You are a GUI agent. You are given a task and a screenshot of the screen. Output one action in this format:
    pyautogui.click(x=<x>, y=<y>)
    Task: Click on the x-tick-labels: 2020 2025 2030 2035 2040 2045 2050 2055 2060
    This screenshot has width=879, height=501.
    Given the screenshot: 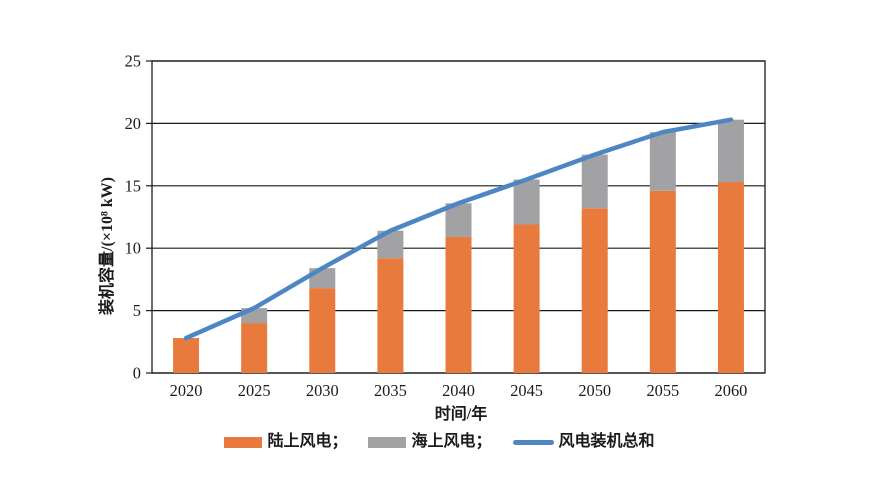 What is the action you would take?
    pyautogui.click(x=459, y=390)
    